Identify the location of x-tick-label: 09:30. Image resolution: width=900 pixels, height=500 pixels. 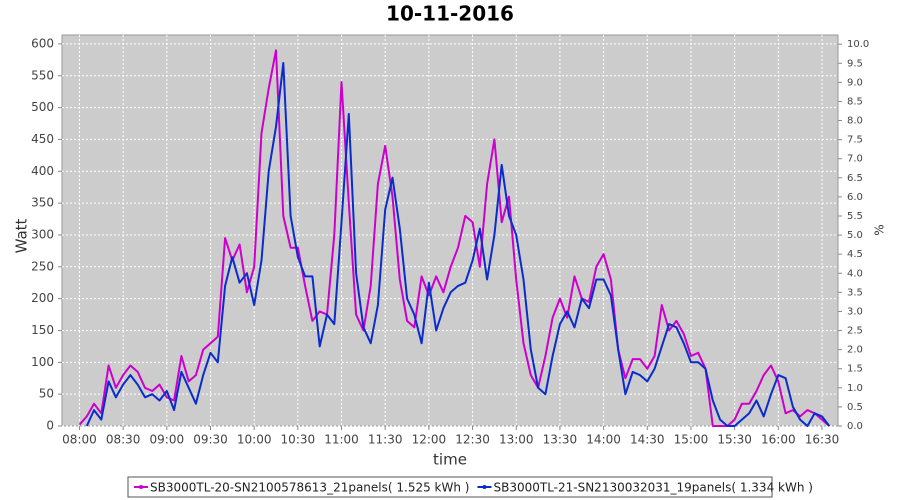
(210, 440).